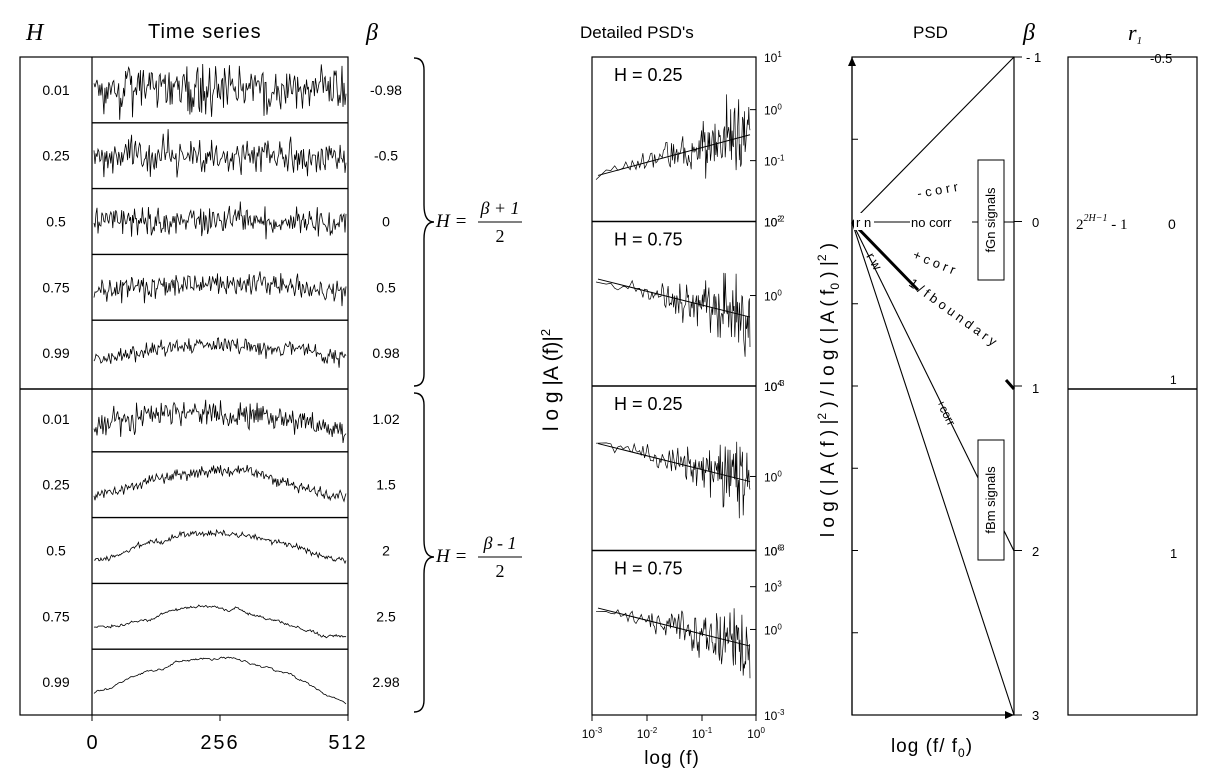  Describe the element at coordinates (347, 743) in the screenshot. I see `time-tick-512: 512` at that location.